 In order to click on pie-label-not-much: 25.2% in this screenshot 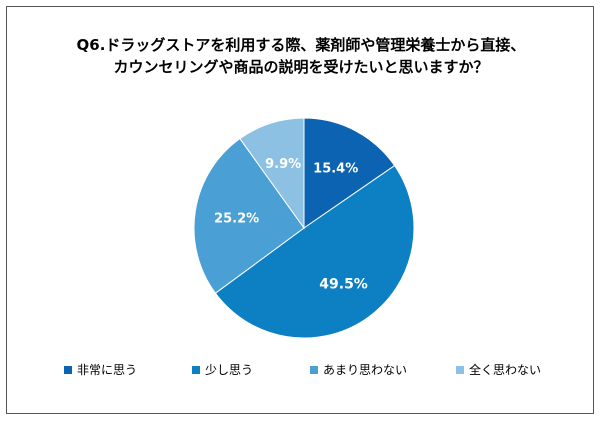, I will do `click(236, 218)`.